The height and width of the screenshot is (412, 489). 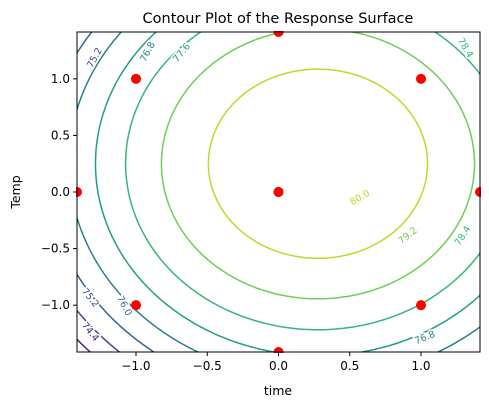 I want to click on x-tick-label: 0.0, so click(x=278, y=366).